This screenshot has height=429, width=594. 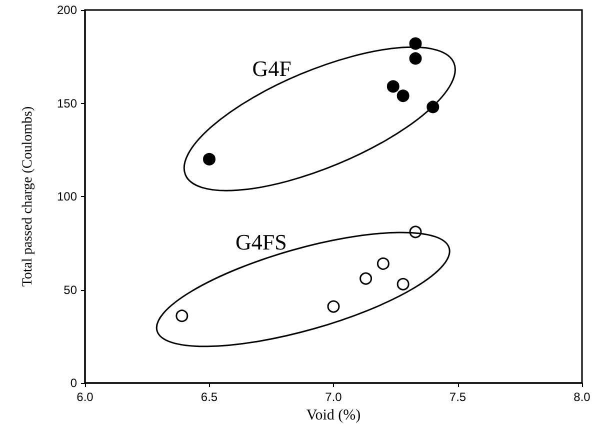 I want to click on x-tick-label: 6.0, so click(x=85, y=397).